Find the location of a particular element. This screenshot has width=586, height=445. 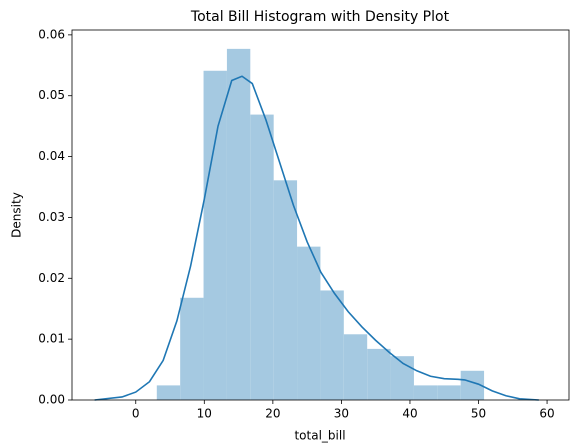

x-tick-label: 50 is located at coordinates (478, 414).